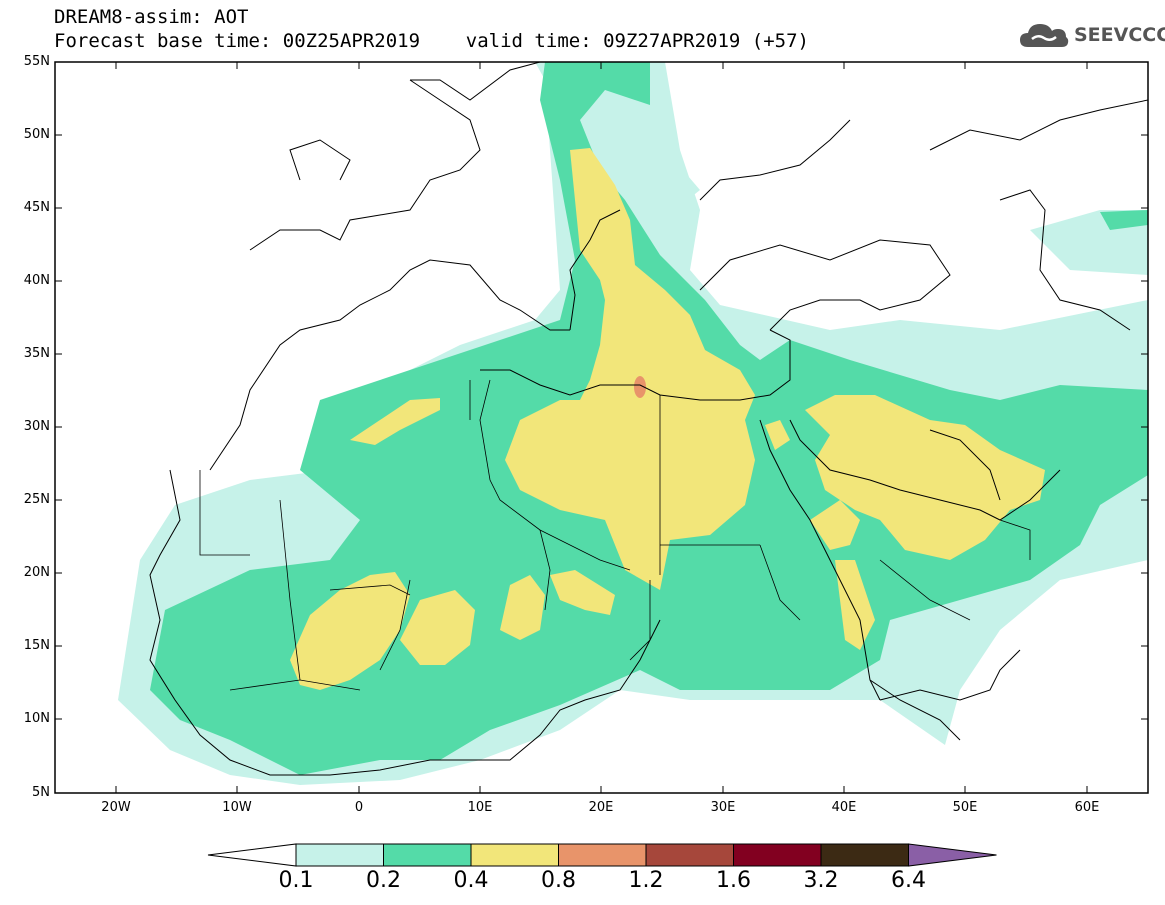  Describe the element at coordinates (36, 572) in the screenshot. I see `lat-label: 20N` at that location.